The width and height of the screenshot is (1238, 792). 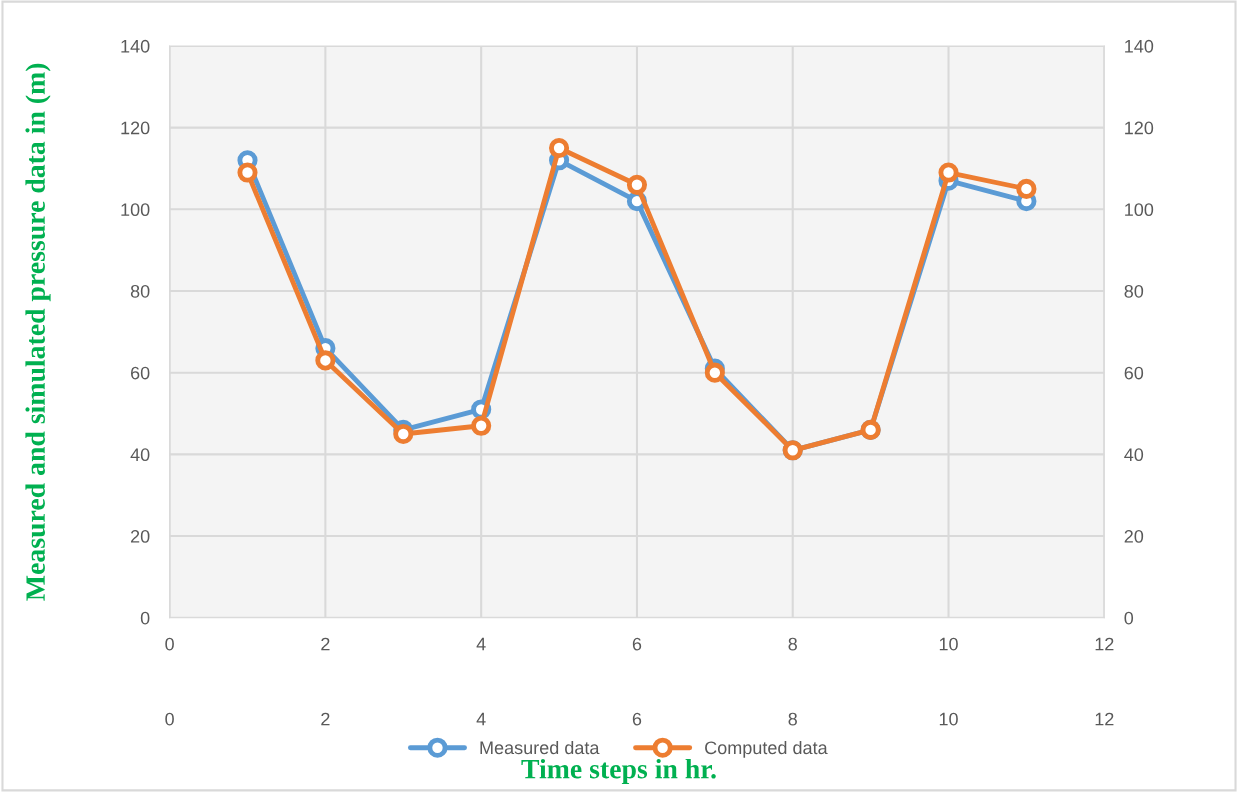 What do you see at coordinates (140, 455) in the screenshot?
I see `y-tick-label: 40` at bounding box center [140, 455].